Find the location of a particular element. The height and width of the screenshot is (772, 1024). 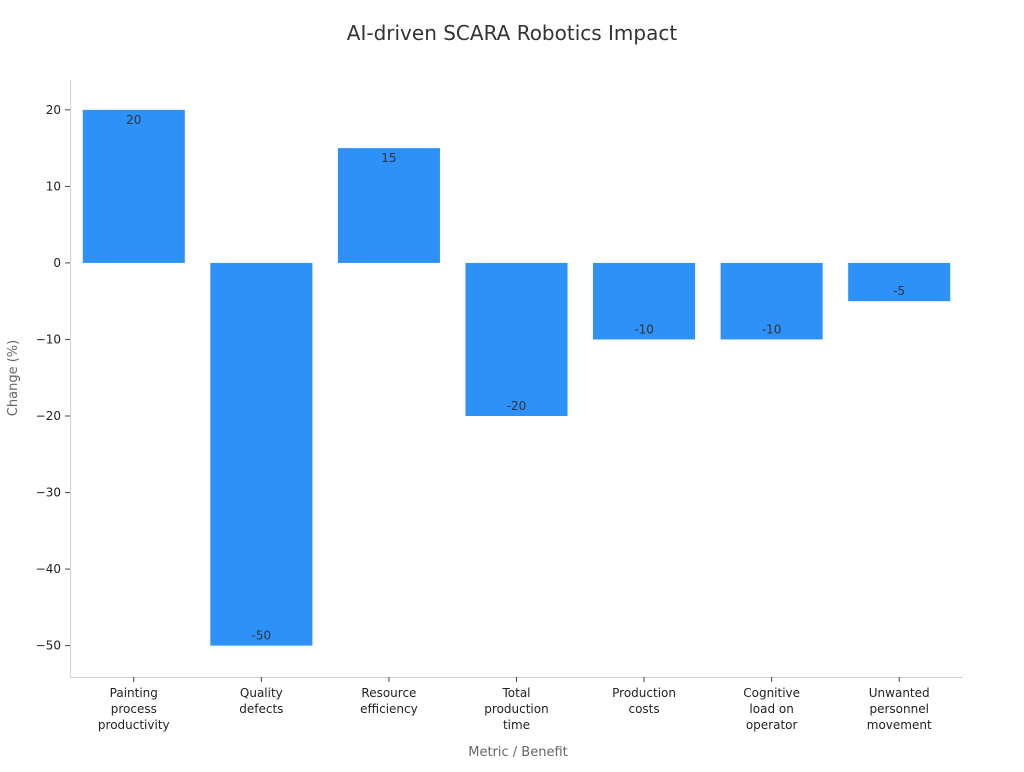

x-tick-label: productivity is located at coordinates (134, 725).